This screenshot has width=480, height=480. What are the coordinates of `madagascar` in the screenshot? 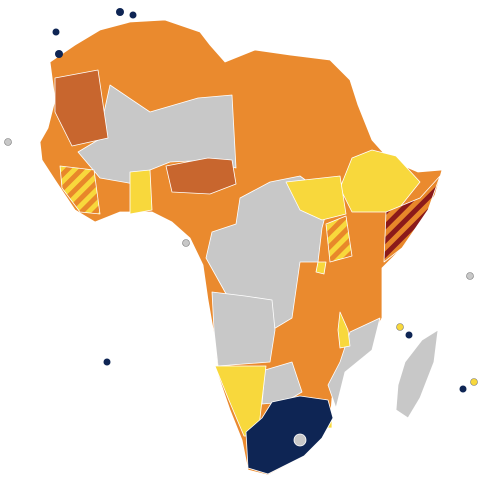 It's located at (417, 374).